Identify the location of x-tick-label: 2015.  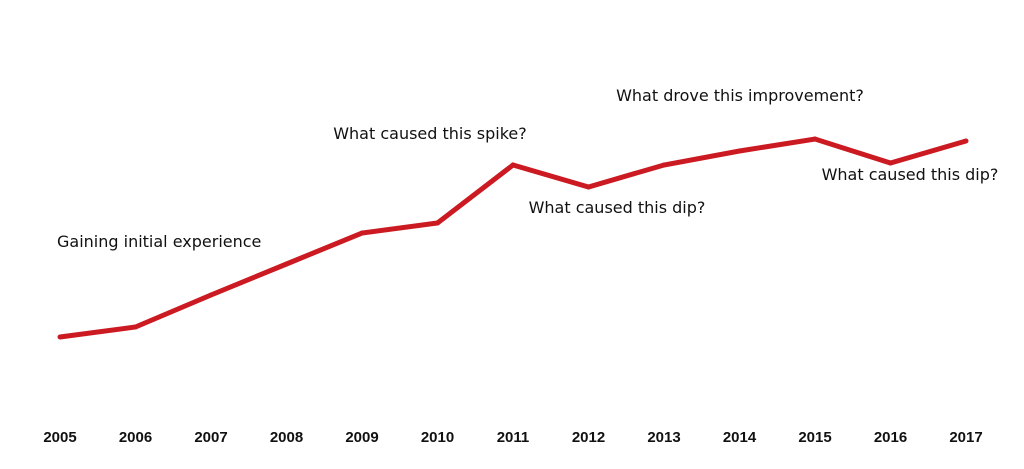
(814, 437).